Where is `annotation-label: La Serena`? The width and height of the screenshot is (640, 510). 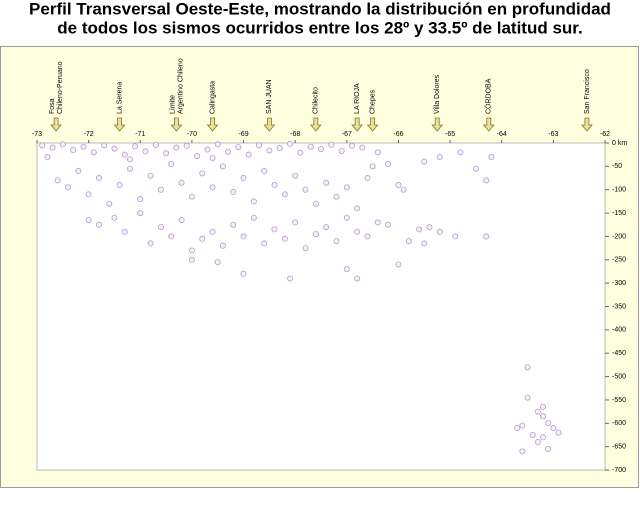 annotation-label: La Serena is located at coordinates (119, 98).